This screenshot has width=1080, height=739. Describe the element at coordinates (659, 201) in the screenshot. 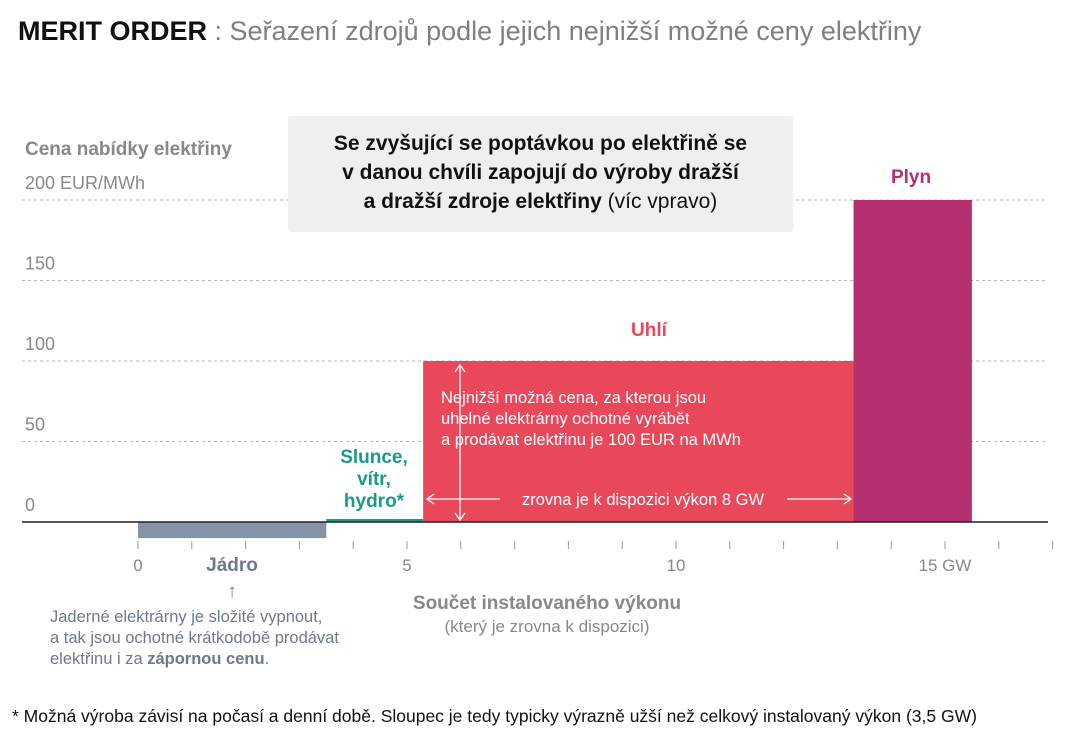

I see `callout-line-3-rest: (víc vpravo)` at that location.